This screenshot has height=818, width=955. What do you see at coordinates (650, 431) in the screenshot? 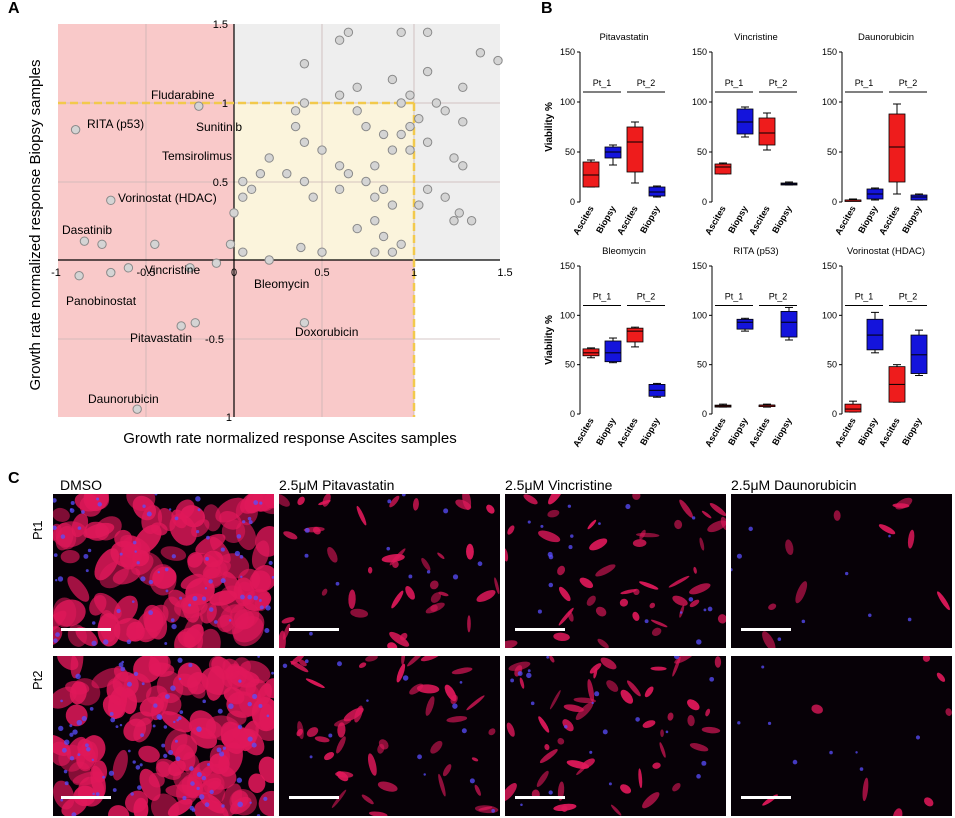
I see `category-label: Biopsy` at bounding box center [650, 431].